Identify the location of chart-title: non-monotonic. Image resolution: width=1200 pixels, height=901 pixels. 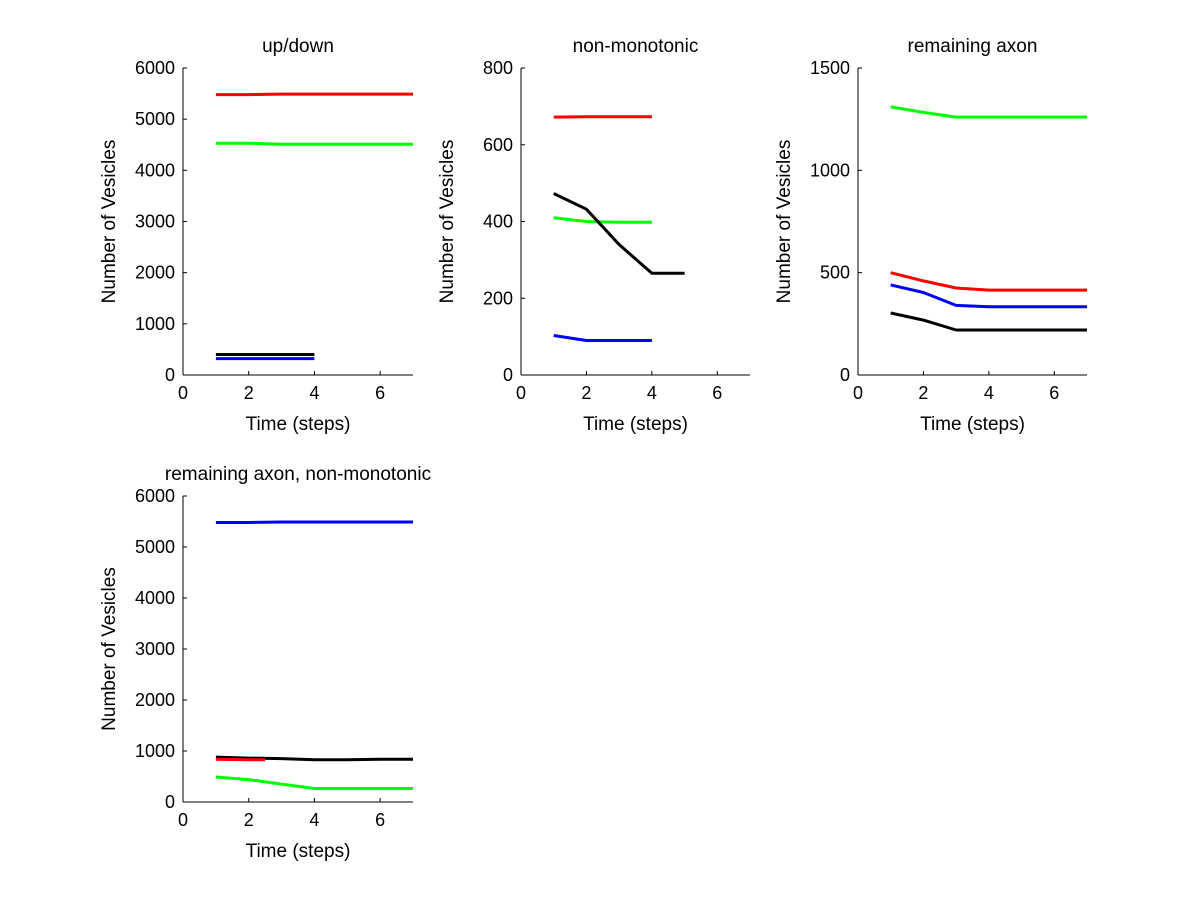
(636, 46).